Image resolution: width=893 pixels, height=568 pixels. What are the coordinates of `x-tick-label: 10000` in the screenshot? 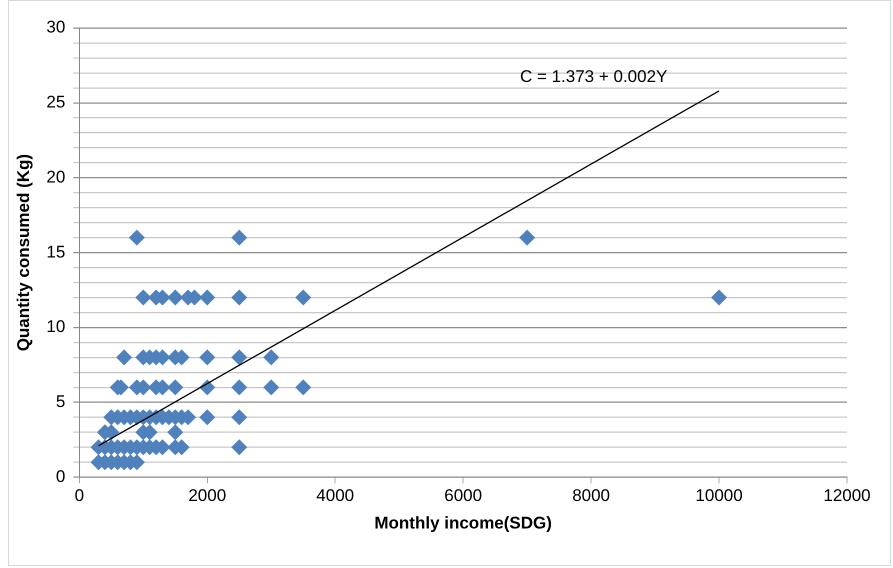 It's located at (719, 496).